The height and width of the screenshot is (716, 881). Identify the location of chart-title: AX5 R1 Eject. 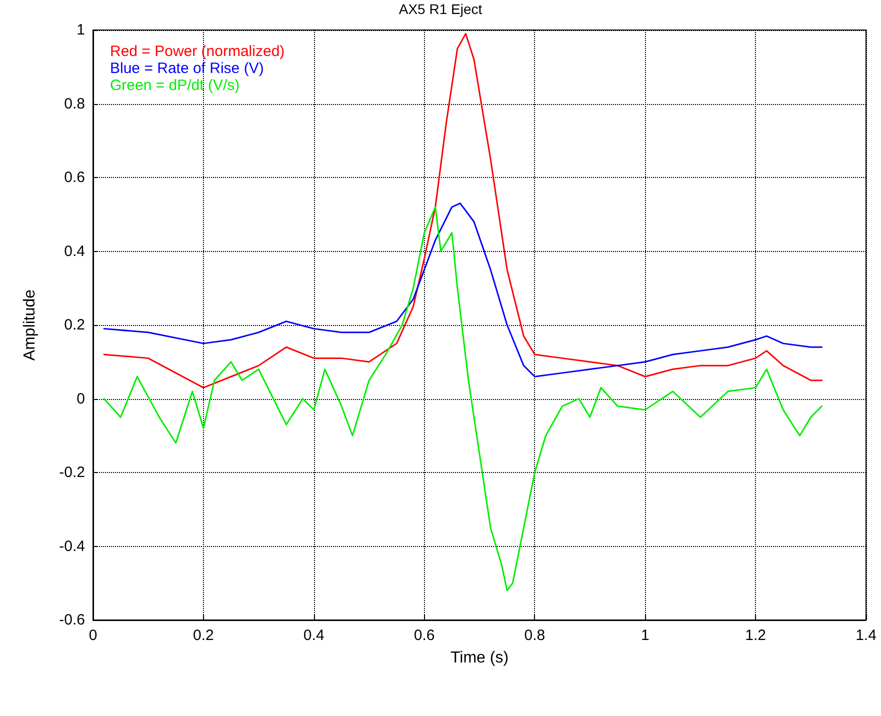
(440, 9).